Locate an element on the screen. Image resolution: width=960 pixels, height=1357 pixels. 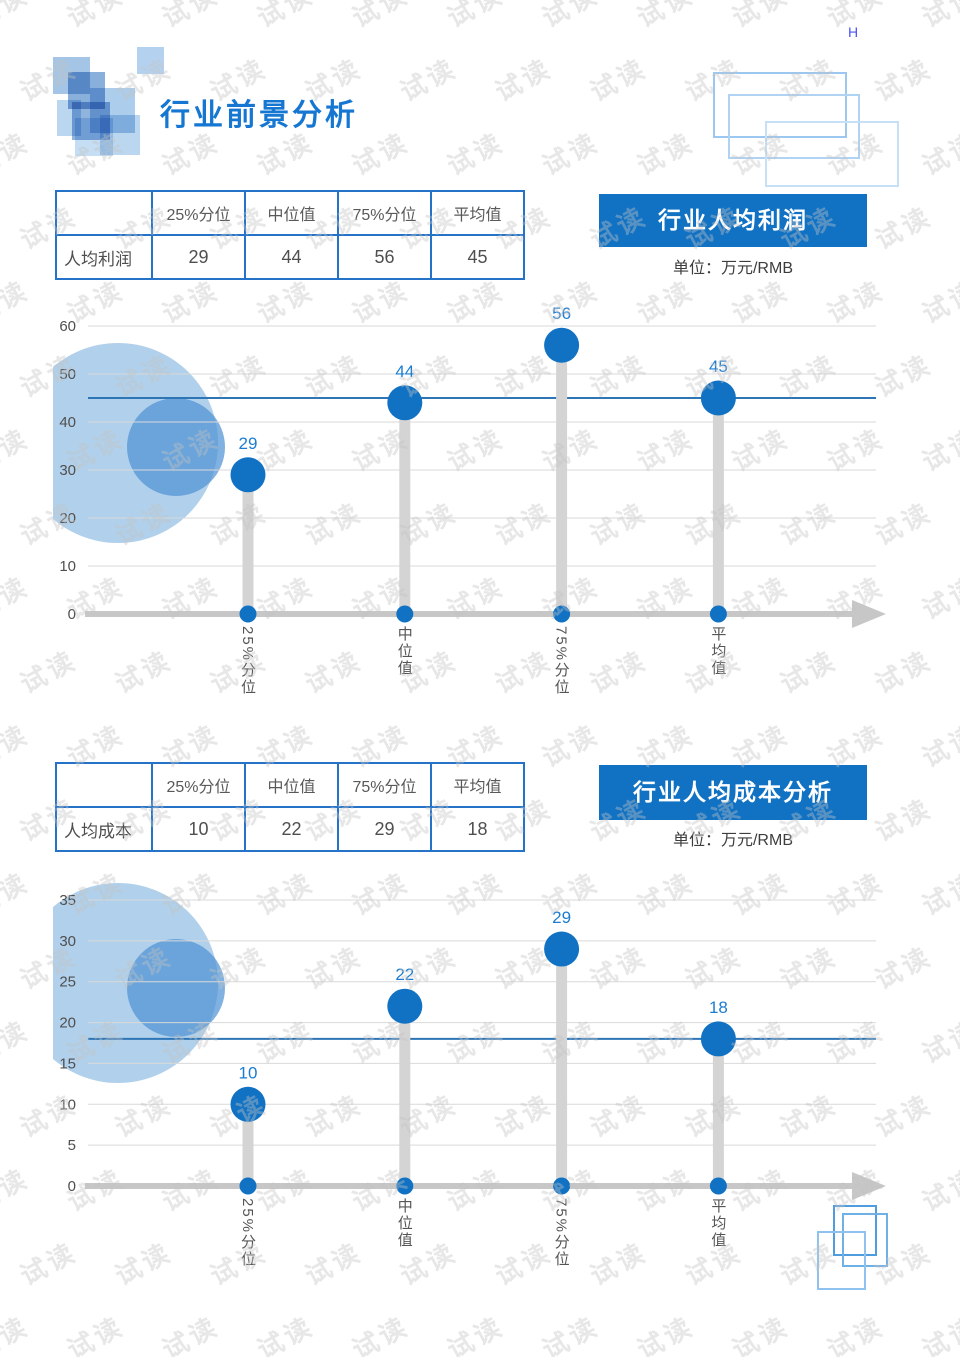
x-axis-arrow-icon is located at coordinates (869, 614).